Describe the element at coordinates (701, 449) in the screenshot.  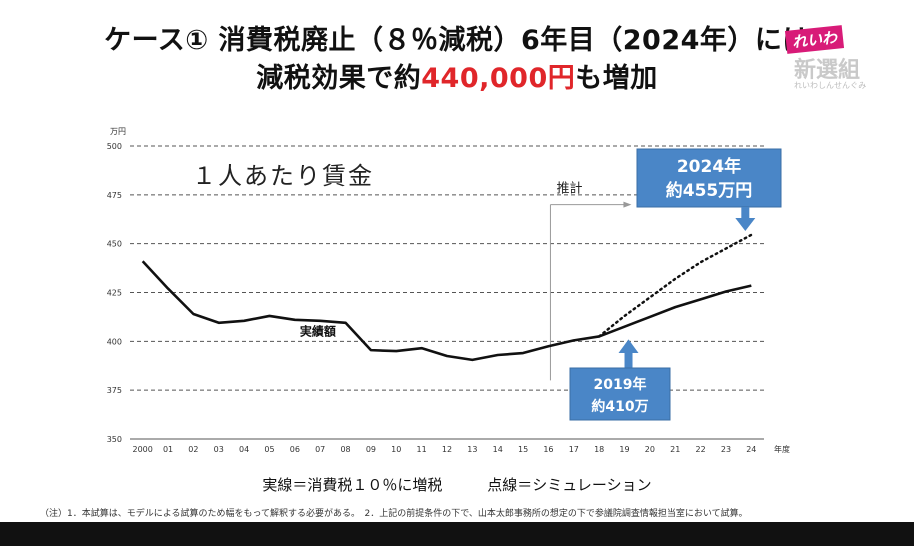
I see `x-tick-label: 22` at that location.